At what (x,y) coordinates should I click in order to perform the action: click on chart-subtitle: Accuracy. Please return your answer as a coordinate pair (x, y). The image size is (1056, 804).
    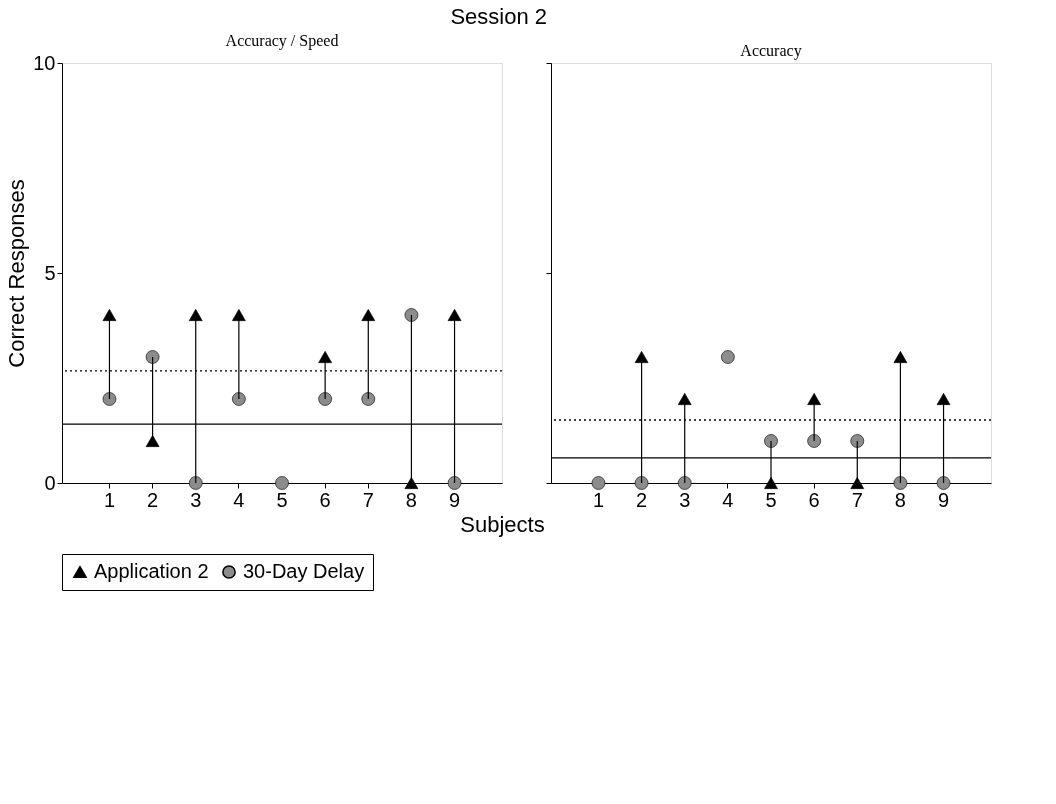
    Looking at the image, I should click on (771, 50).